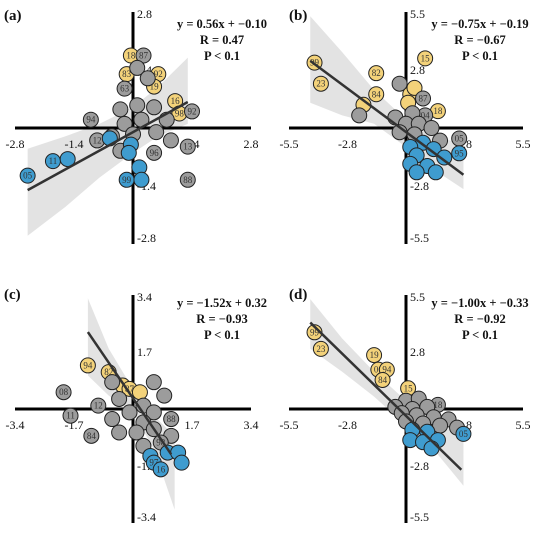 Image resolution: width=550 pixels, height=539 pixels. I want to click on point-label: 94, so click(91, 120).